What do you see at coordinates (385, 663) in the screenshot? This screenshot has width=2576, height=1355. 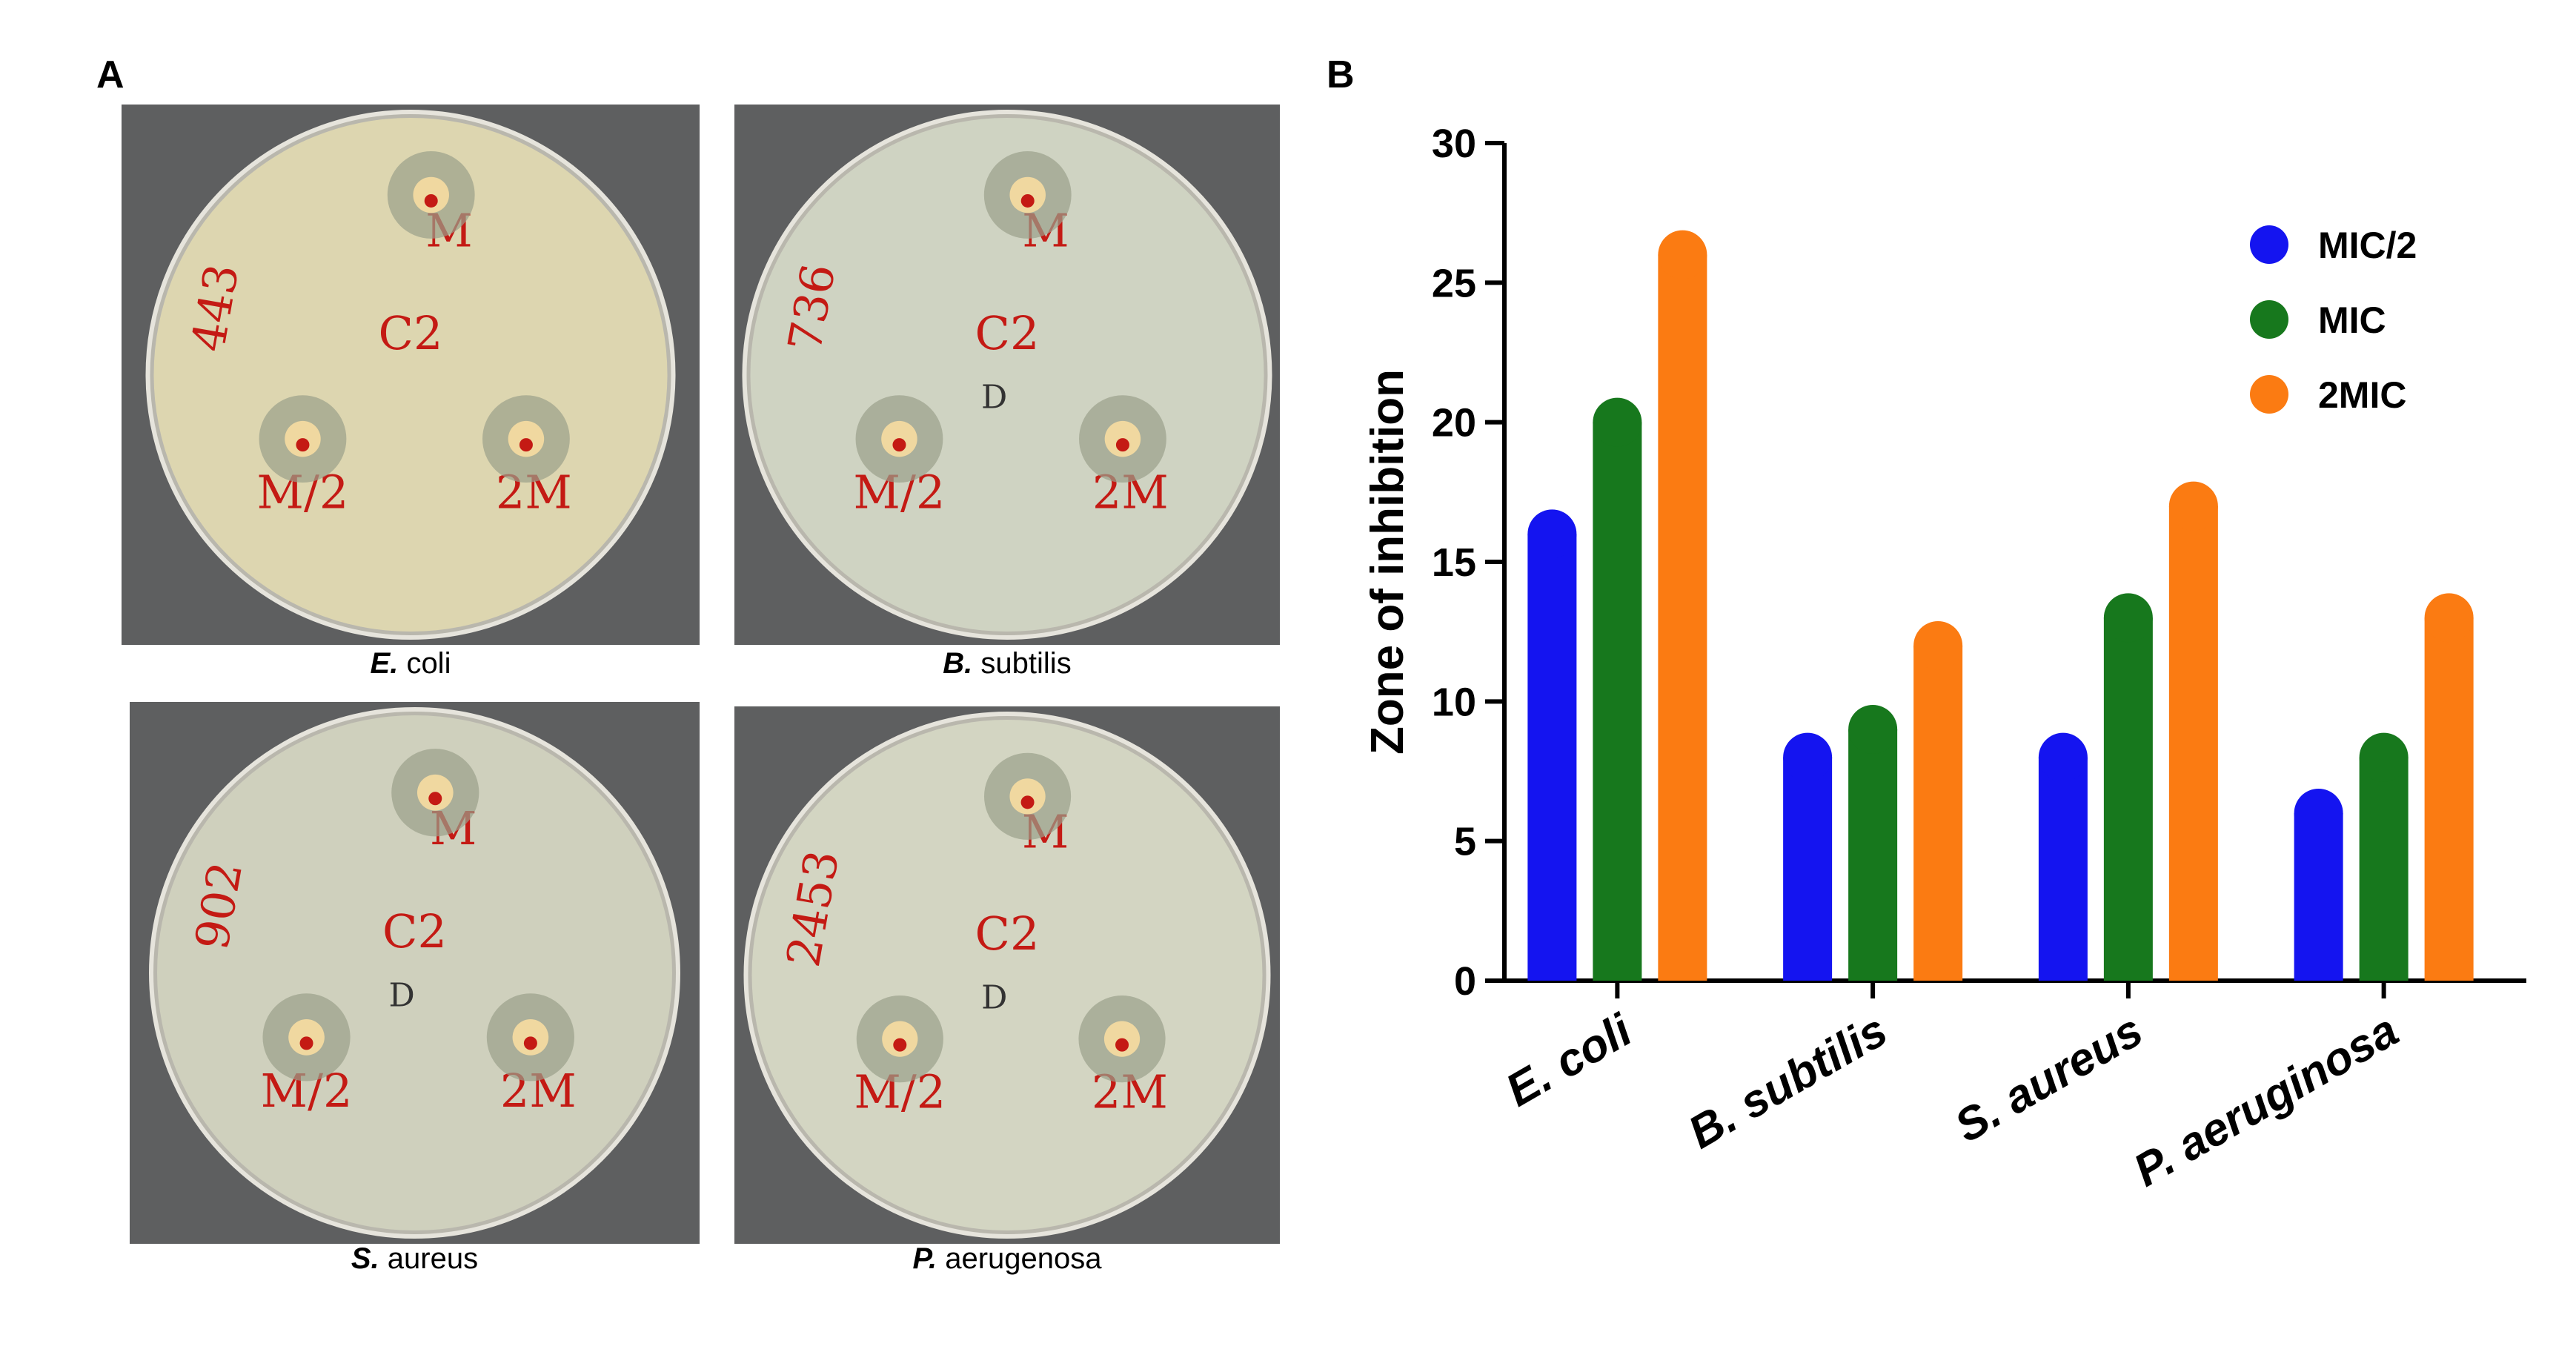 I see `caption-genus: E.` at bounding box center [385, 663].